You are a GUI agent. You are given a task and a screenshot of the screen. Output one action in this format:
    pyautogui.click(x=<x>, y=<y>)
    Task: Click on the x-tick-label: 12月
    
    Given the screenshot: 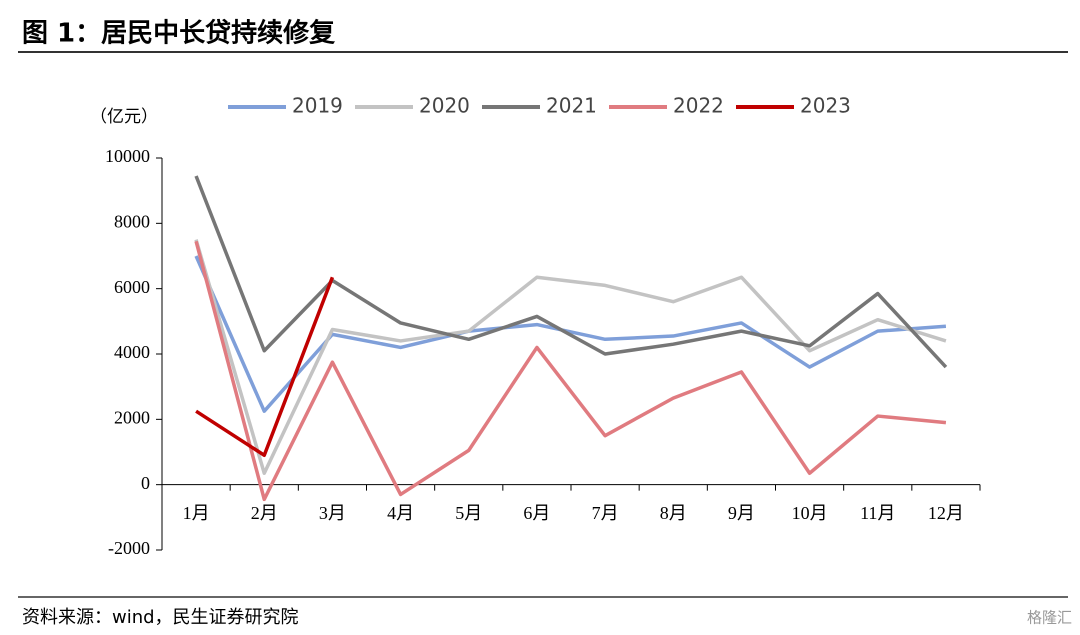 What is the action you would take?
    pyautogui.click(x=946, y=513)
    